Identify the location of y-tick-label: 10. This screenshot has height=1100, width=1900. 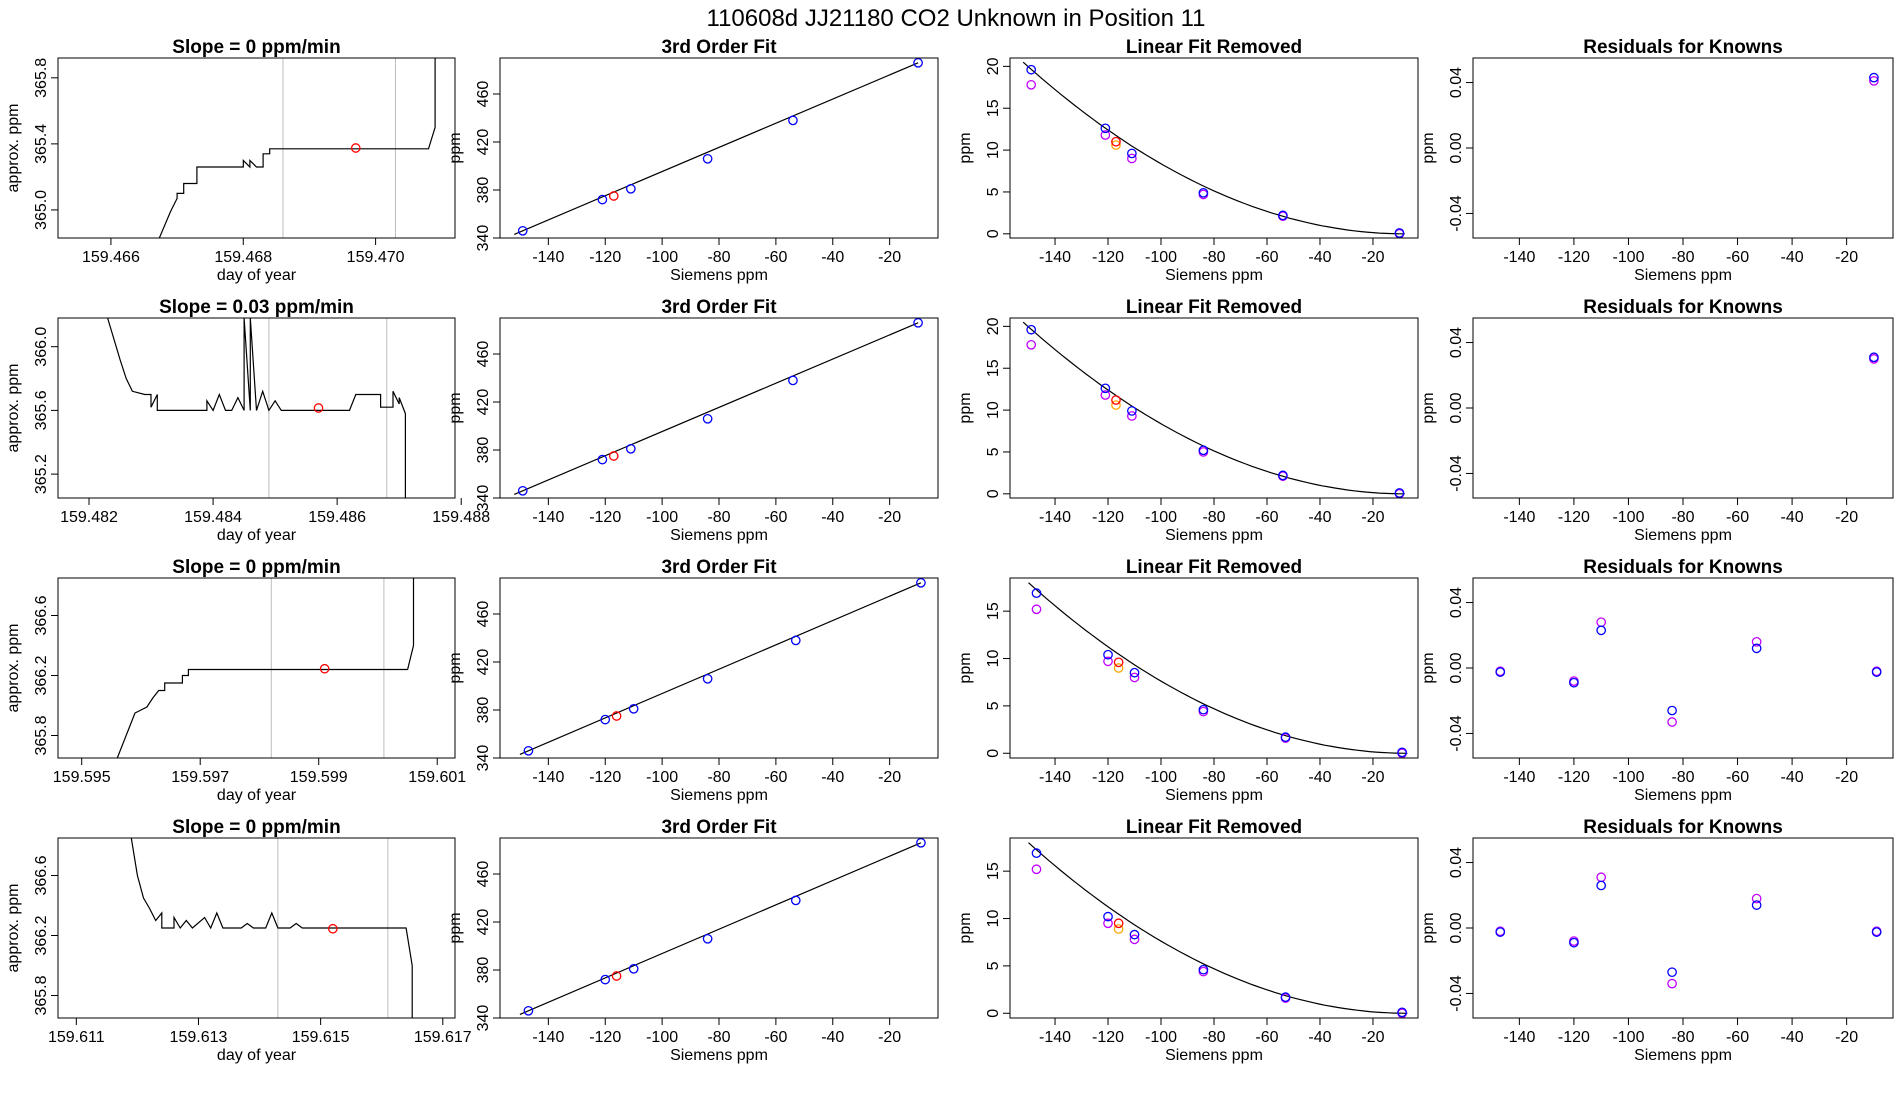
(993, 150).